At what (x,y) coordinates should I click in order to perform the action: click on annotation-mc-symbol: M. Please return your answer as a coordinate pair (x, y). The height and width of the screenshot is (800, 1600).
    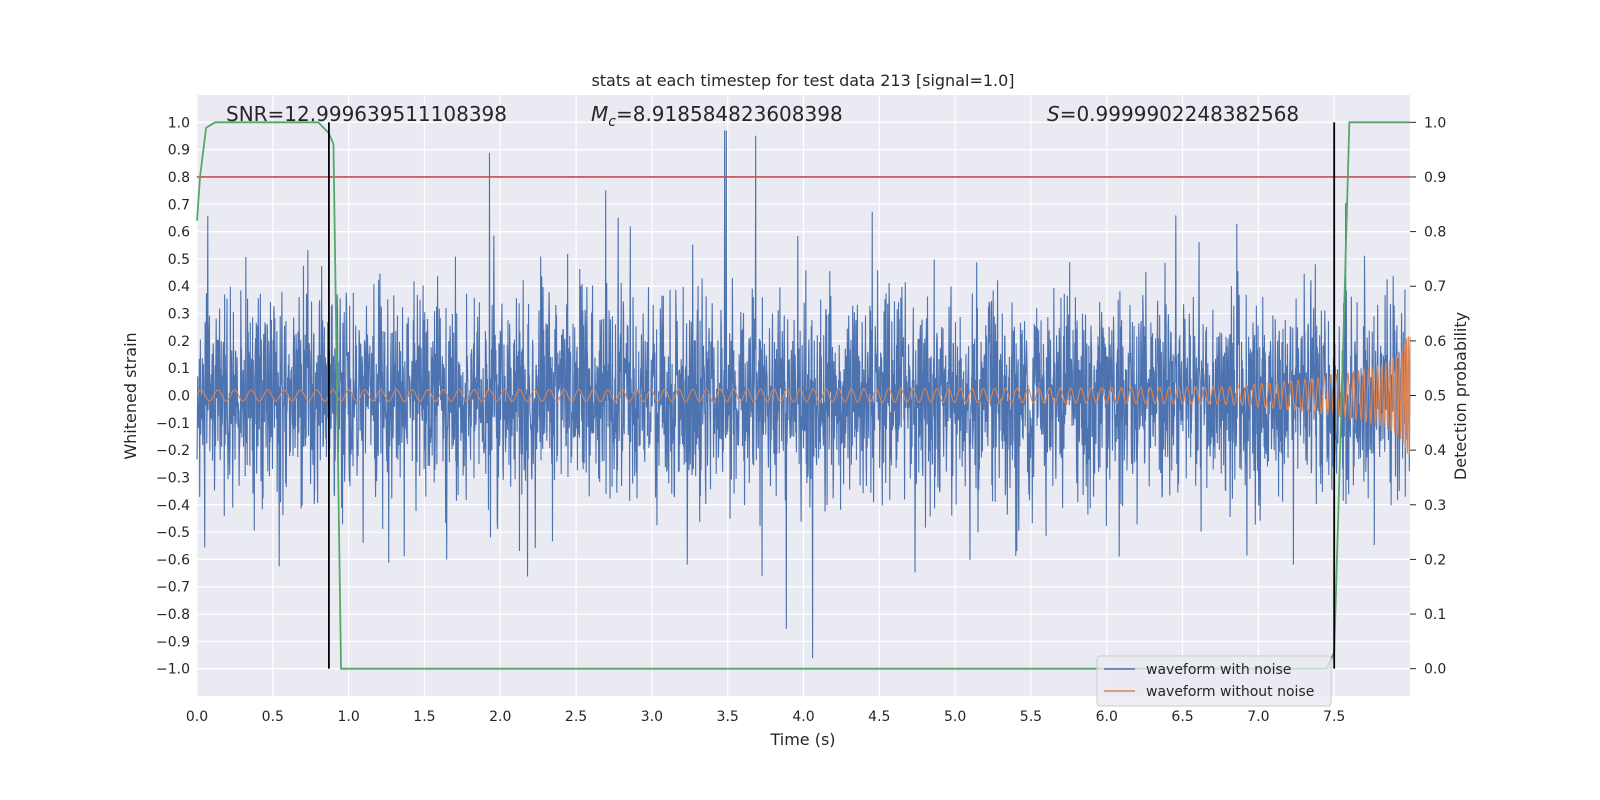
    Looking at the image, I should click on (599, 114).